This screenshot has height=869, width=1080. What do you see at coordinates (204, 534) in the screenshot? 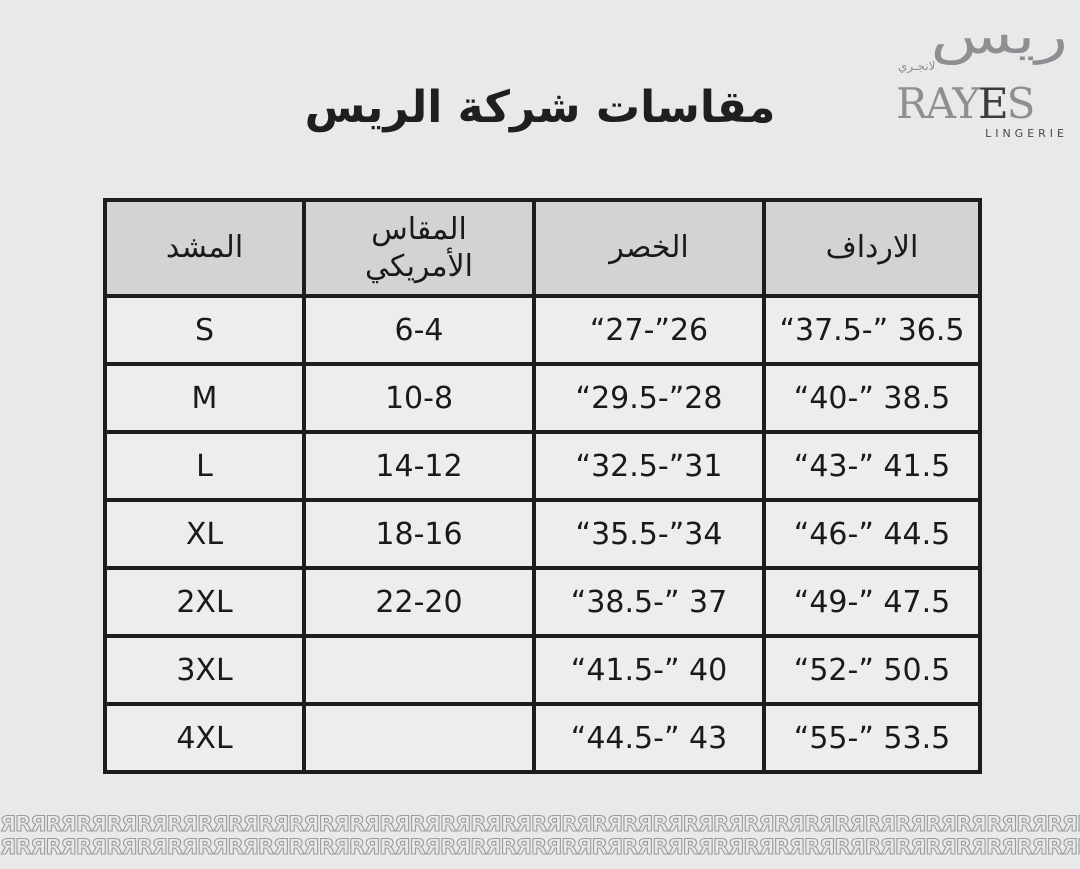
I see `cell-corset: XL` at bounding box center [204, 534].